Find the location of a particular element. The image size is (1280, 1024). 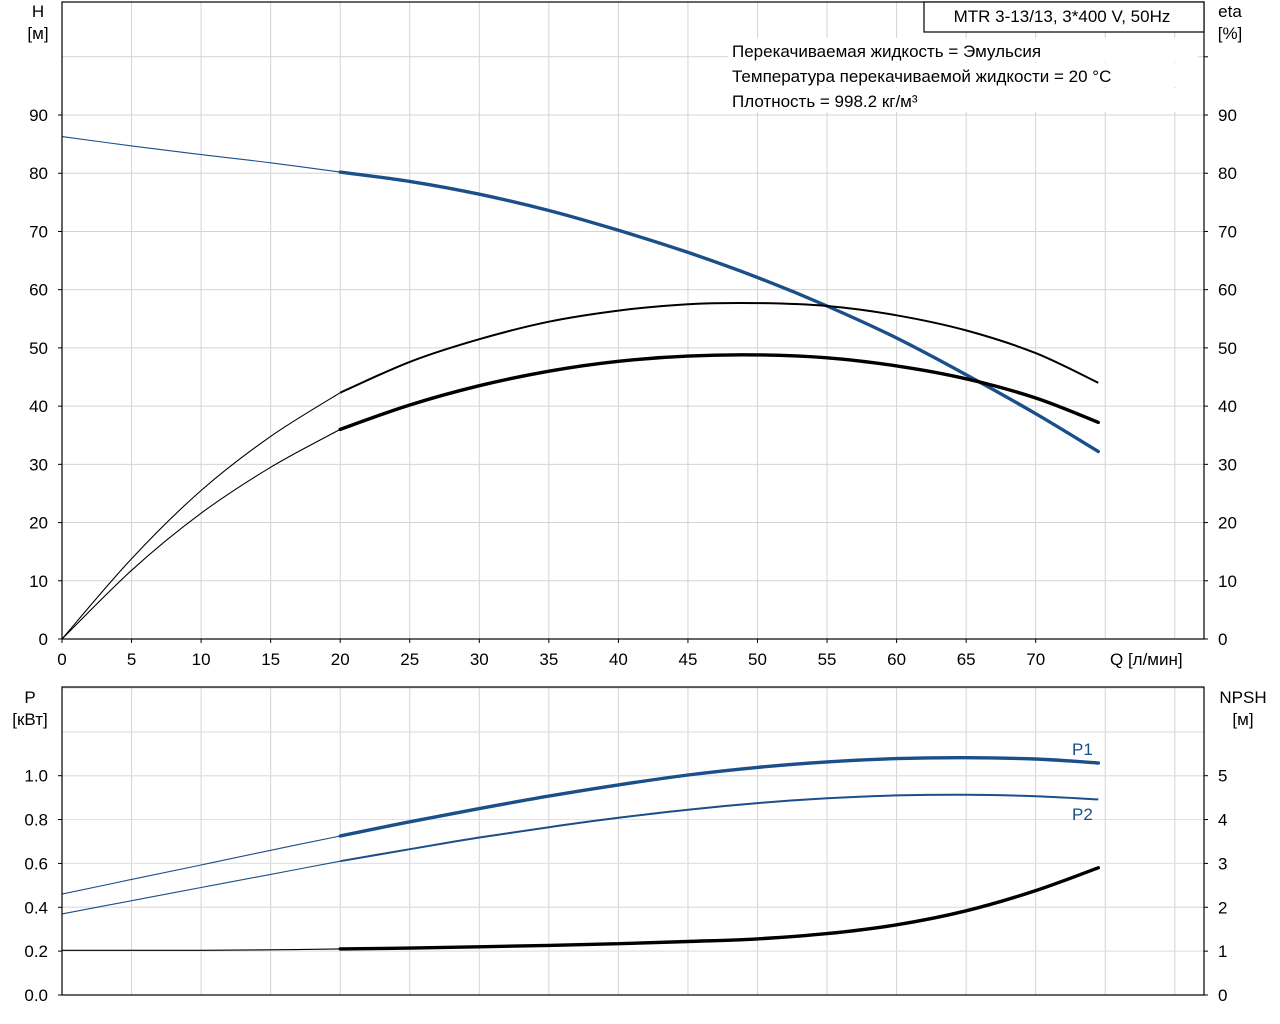

y-tick-label-right: 30 is located at coordinates (1227, 464).